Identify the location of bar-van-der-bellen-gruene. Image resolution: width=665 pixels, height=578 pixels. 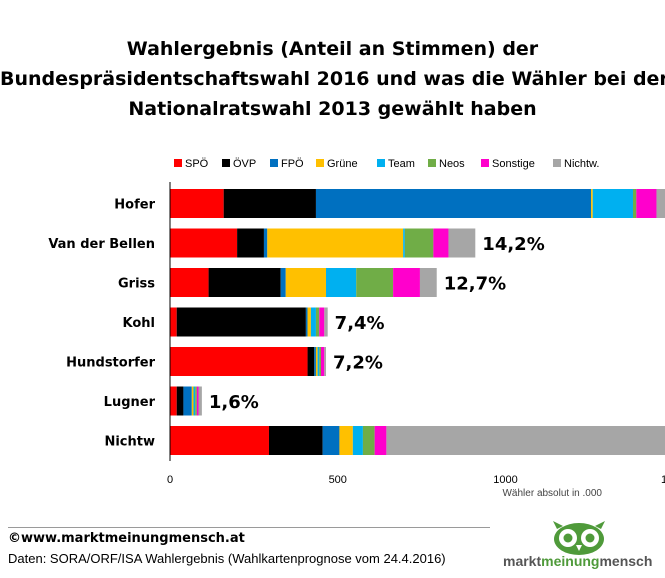
(335, 243).